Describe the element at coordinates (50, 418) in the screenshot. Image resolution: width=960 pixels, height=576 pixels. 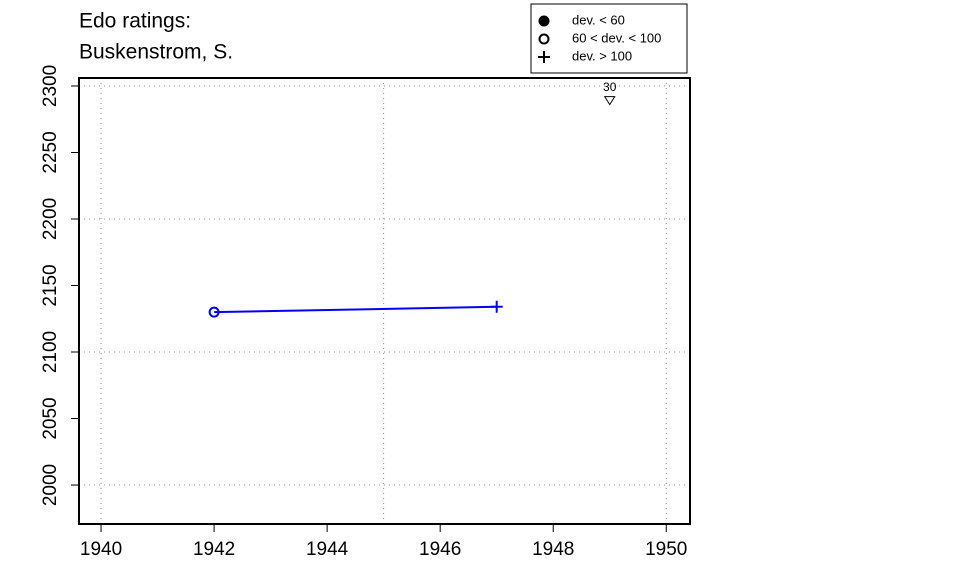
I see `y-tick-label: 2050` at that location.